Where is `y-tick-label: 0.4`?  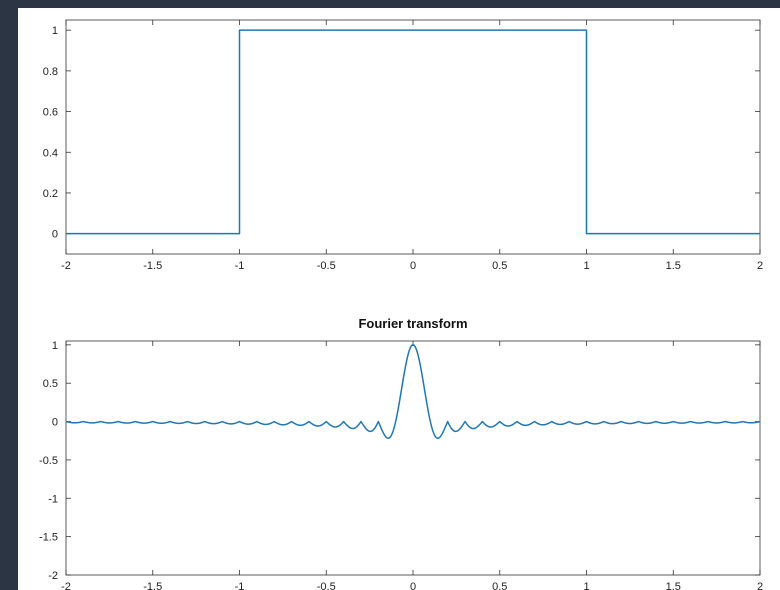
y-tick-label: 0.4 is located at coordinates (50, 153).